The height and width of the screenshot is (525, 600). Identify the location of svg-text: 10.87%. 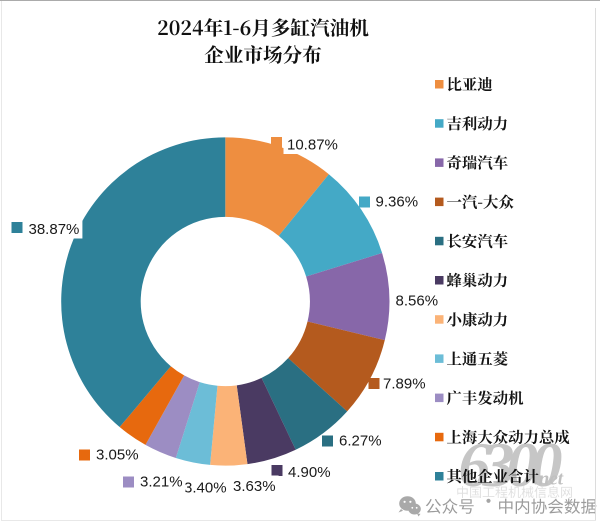
(312, 145).